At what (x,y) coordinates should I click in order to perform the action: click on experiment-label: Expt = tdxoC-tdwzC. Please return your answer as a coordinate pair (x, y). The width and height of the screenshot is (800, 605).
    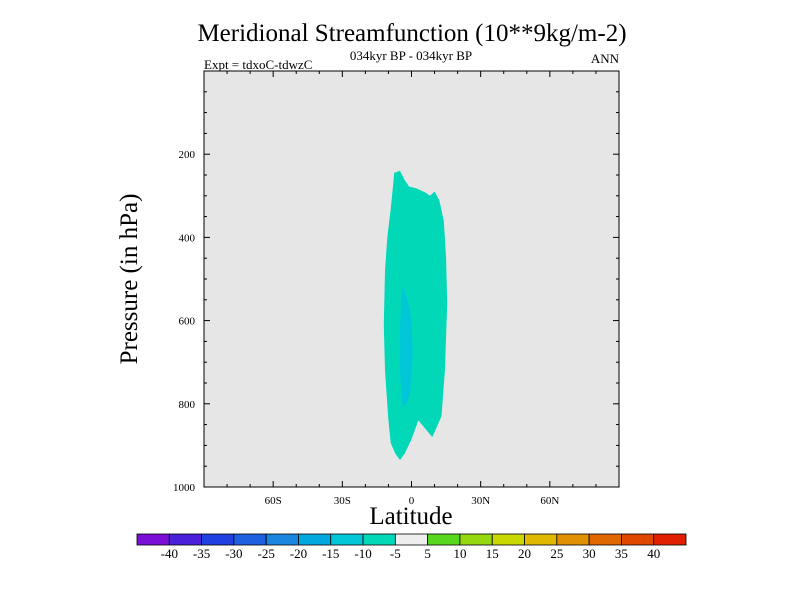
    Looking at the image, I should click on (258, 64).